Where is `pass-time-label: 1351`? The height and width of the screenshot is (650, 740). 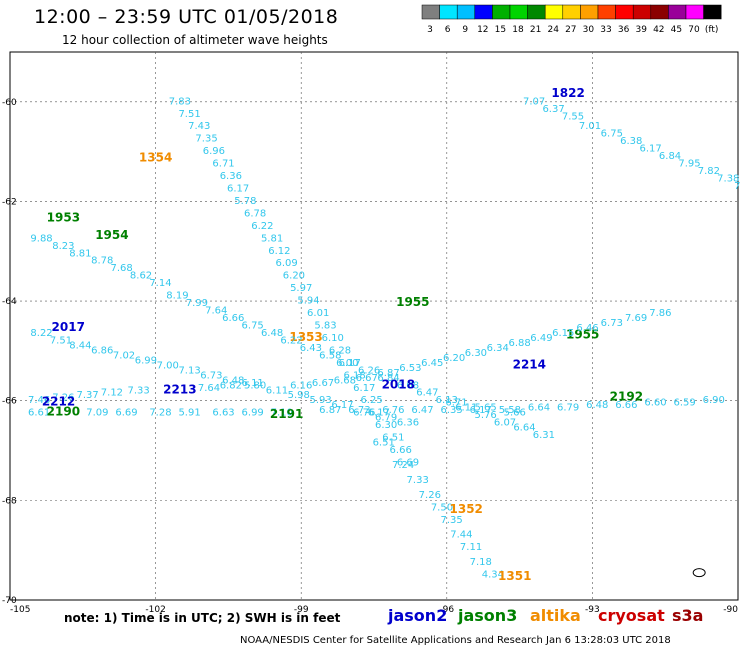
pass-time-label: 1351 is located at coordinates (514, 576).